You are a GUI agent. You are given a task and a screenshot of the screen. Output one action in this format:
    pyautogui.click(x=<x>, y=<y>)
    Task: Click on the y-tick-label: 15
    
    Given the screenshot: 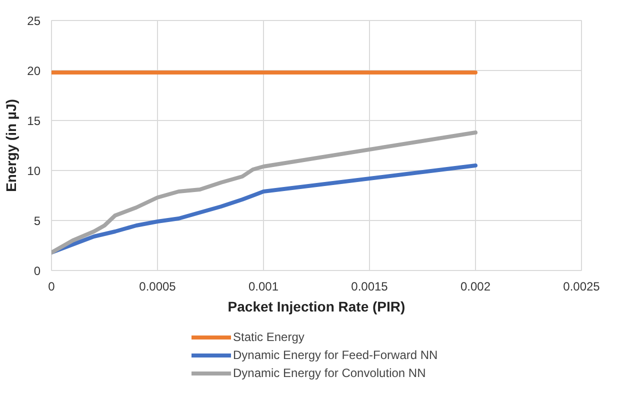 What is the action you would take?
    pyautogui.click(x=34, y=121)
    